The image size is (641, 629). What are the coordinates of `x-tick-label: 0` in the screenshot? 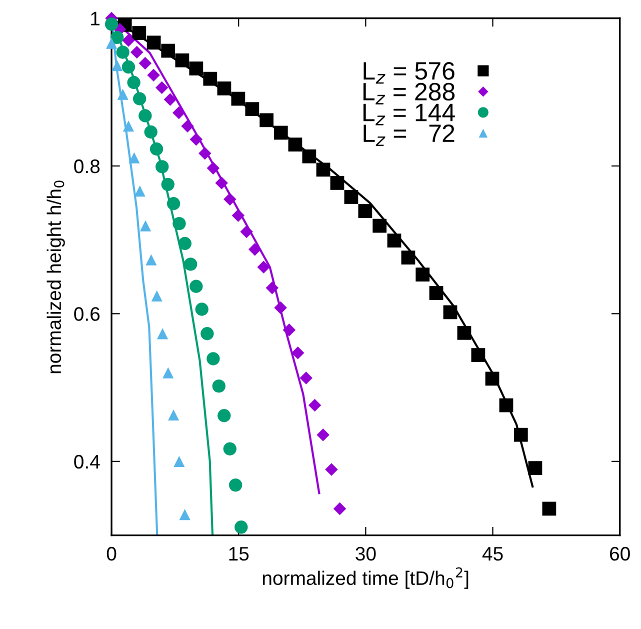 It's located at (111, 553).